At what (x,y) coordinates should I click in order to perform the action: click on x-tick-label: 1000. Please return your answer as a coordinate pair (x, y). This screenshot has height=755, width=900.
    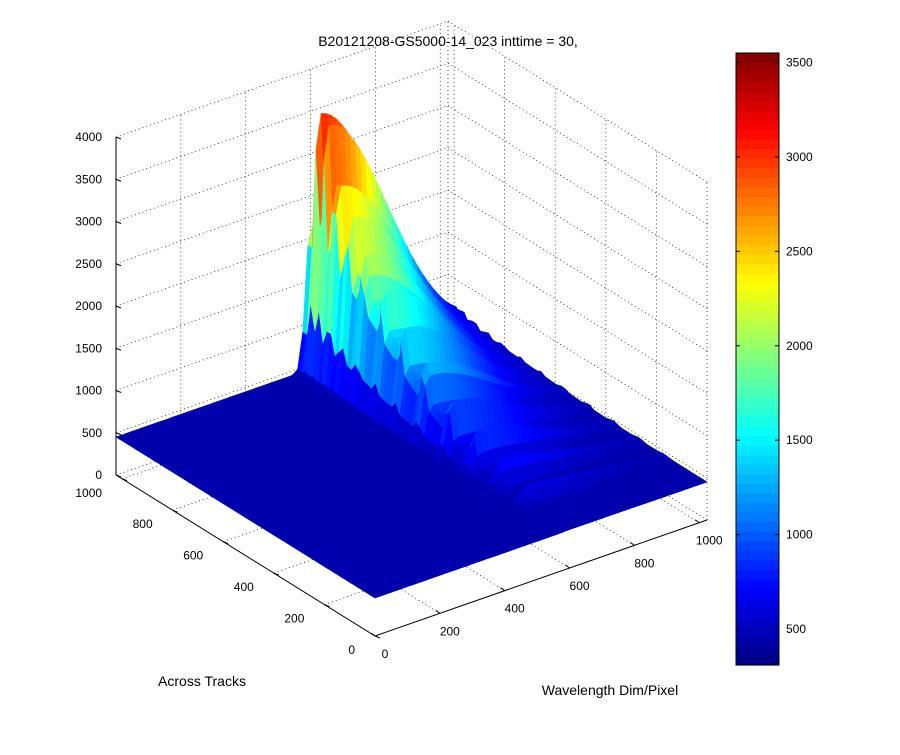
    Looking at the image, I should click on (709, 541).